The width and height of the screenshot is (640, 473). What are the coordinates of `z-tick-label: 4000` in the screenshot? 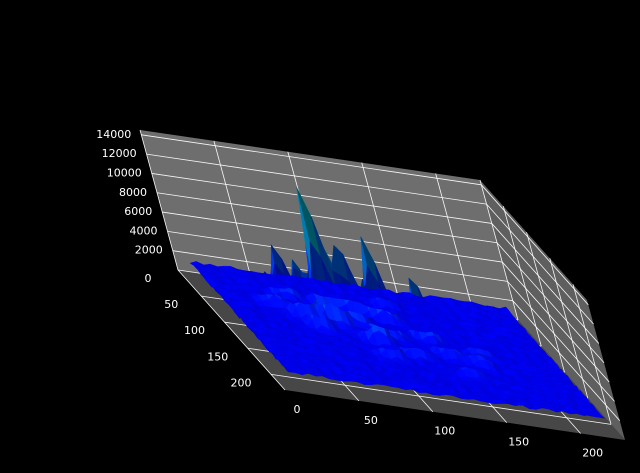 It's located at (144, 230).